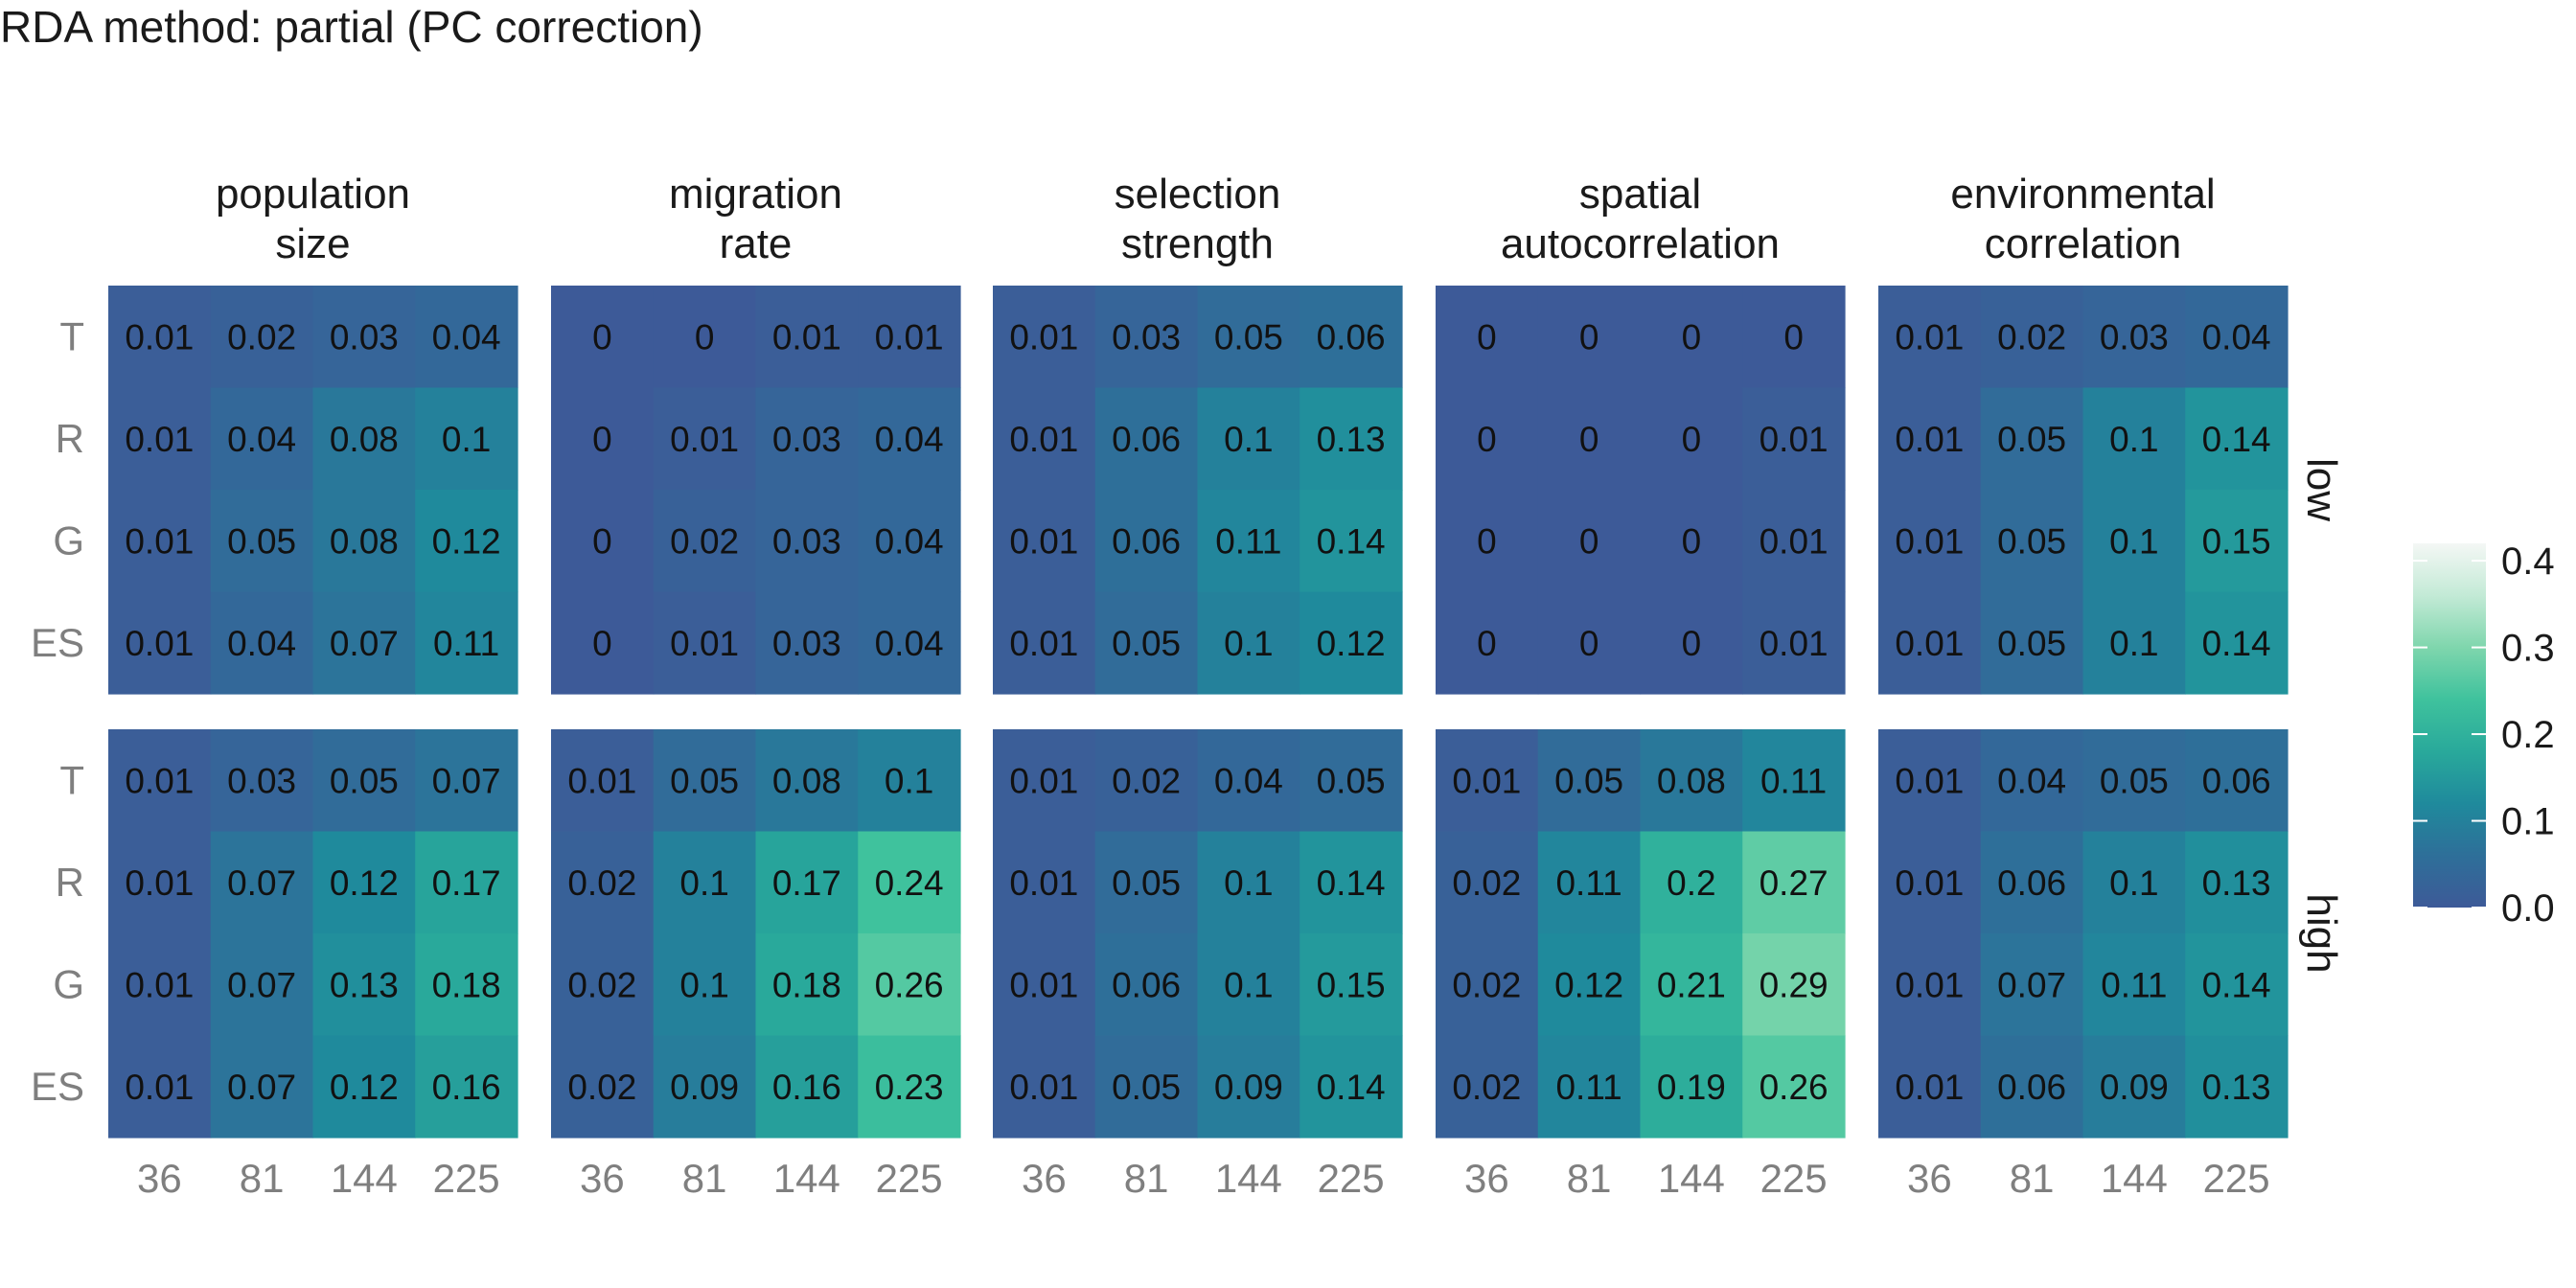  I want to click on column-facet-label: rate, so click(757, 243).